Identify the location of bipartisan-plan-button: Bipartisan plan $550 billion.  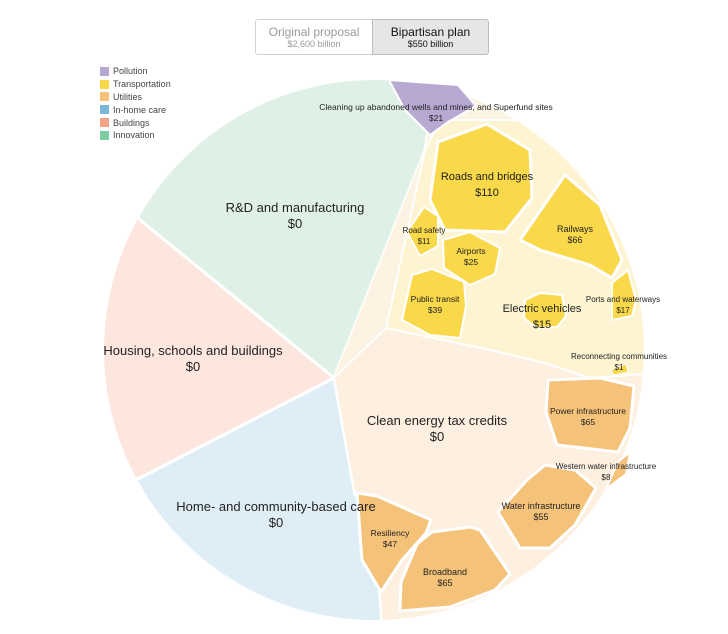
(430, 37).